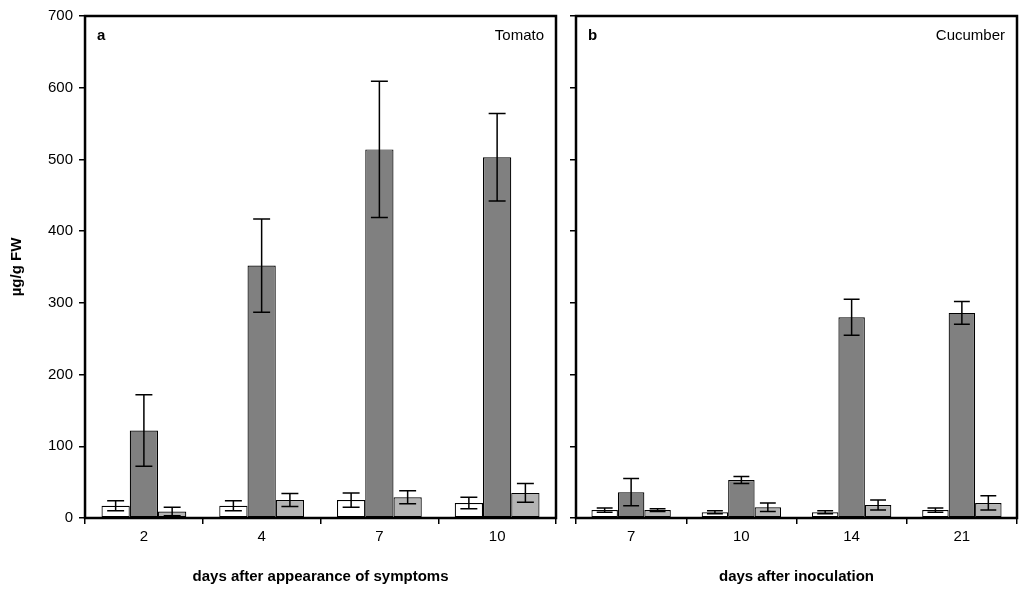  I want to click on y-tick-label: 600, so click(61, 86).